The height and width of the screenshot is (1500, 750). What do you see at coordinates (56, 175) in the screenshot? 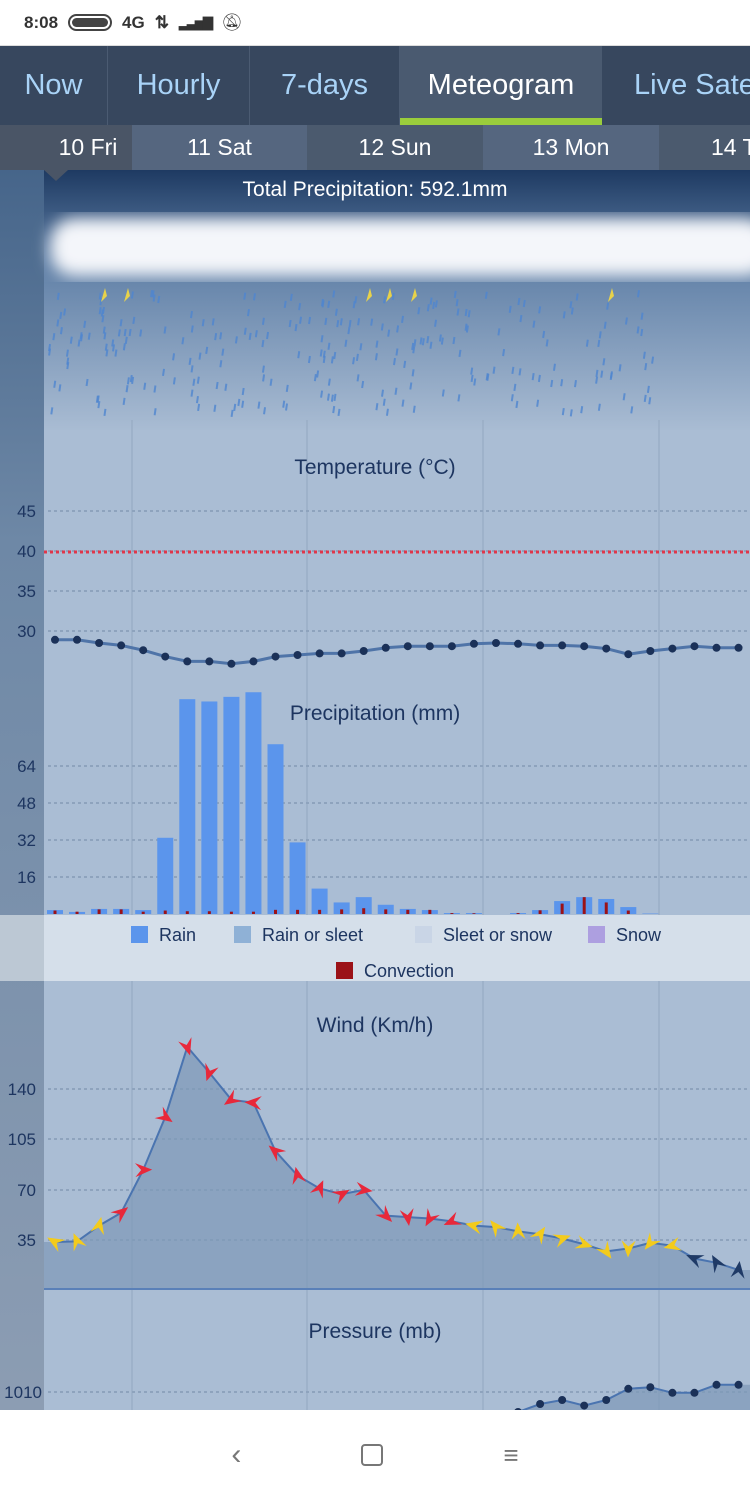
I see `selected-day-pointer` at bounding box center [56, 175].